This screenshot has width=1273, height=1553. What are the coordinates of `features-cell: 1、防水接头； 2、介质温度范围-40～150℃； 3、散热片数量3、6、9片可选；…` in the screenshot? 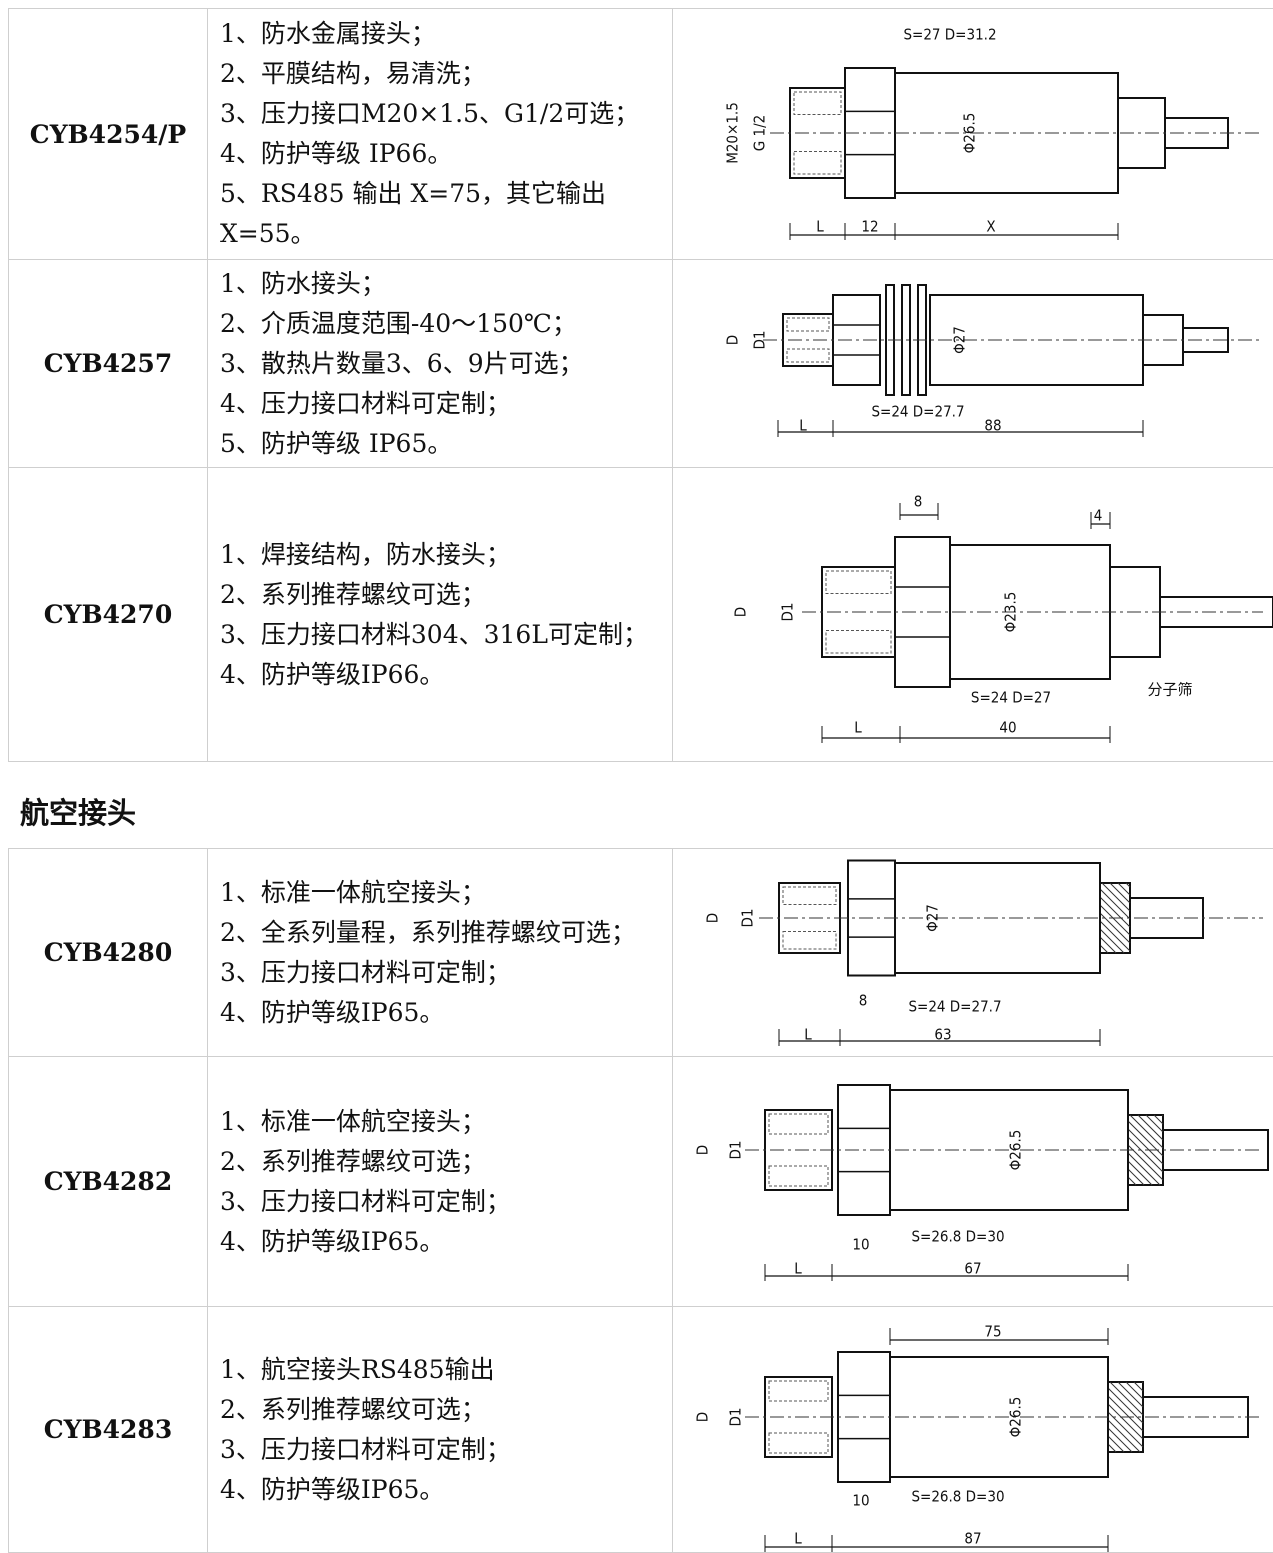 It's located at (440, 364).